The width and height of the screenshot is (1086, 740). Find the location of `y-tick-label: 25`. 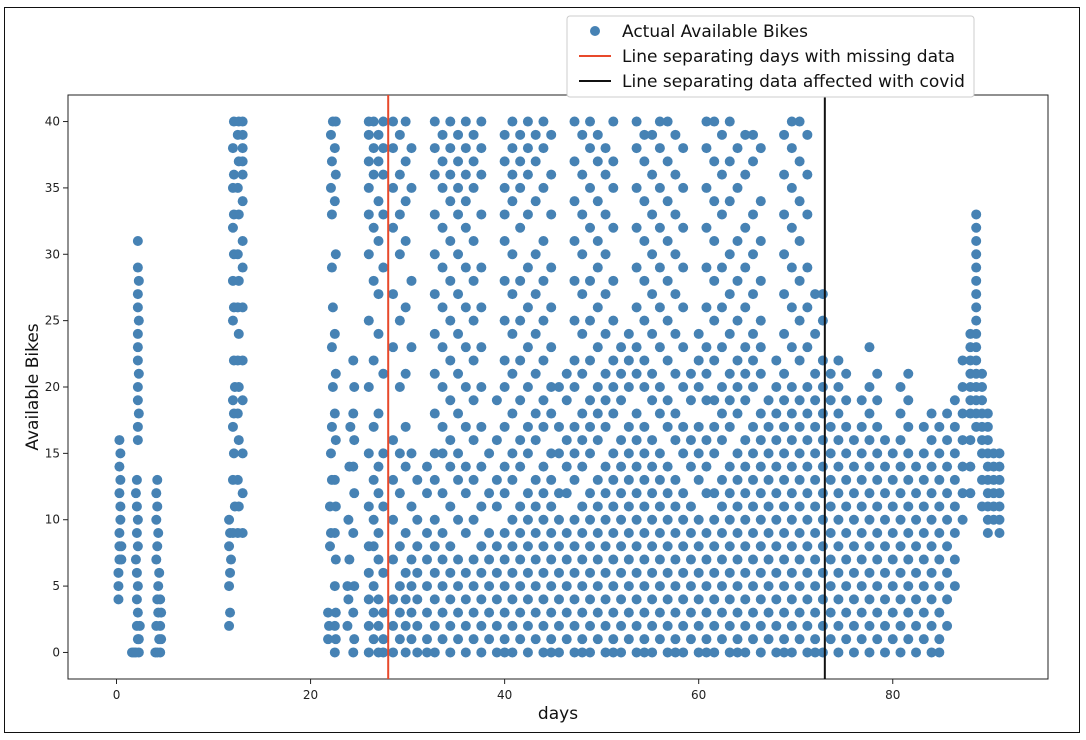

y-tick-label: 25 is located at coordinates (52, 321).